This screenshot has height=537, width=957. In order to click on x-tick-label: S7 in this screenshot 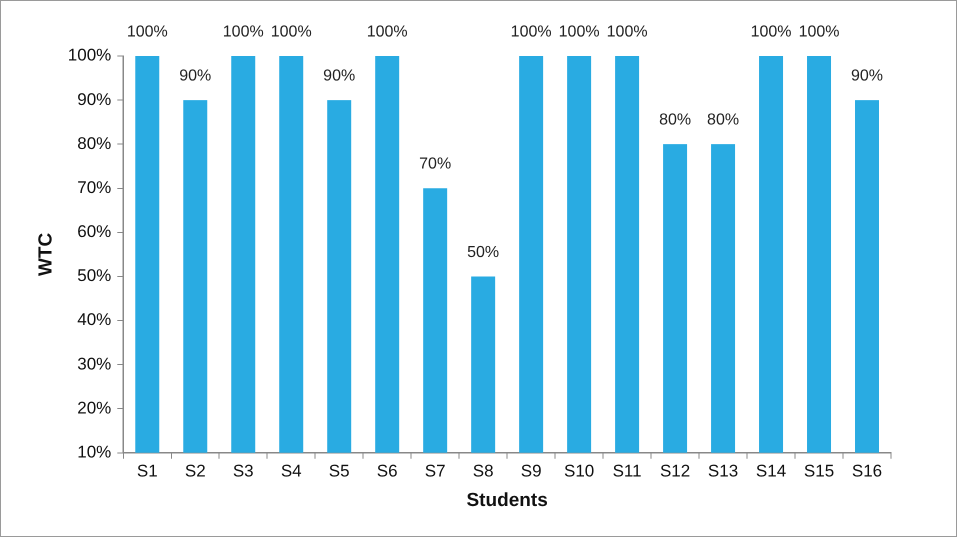, I will do `click(435, 471)`.